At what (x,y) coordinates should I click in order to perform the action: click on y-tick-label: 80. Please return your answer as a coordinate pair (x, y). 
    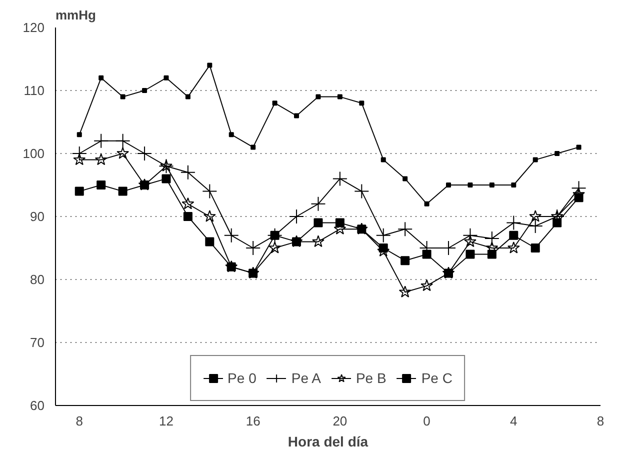
    Looking at the image, I should click on (37, 279).